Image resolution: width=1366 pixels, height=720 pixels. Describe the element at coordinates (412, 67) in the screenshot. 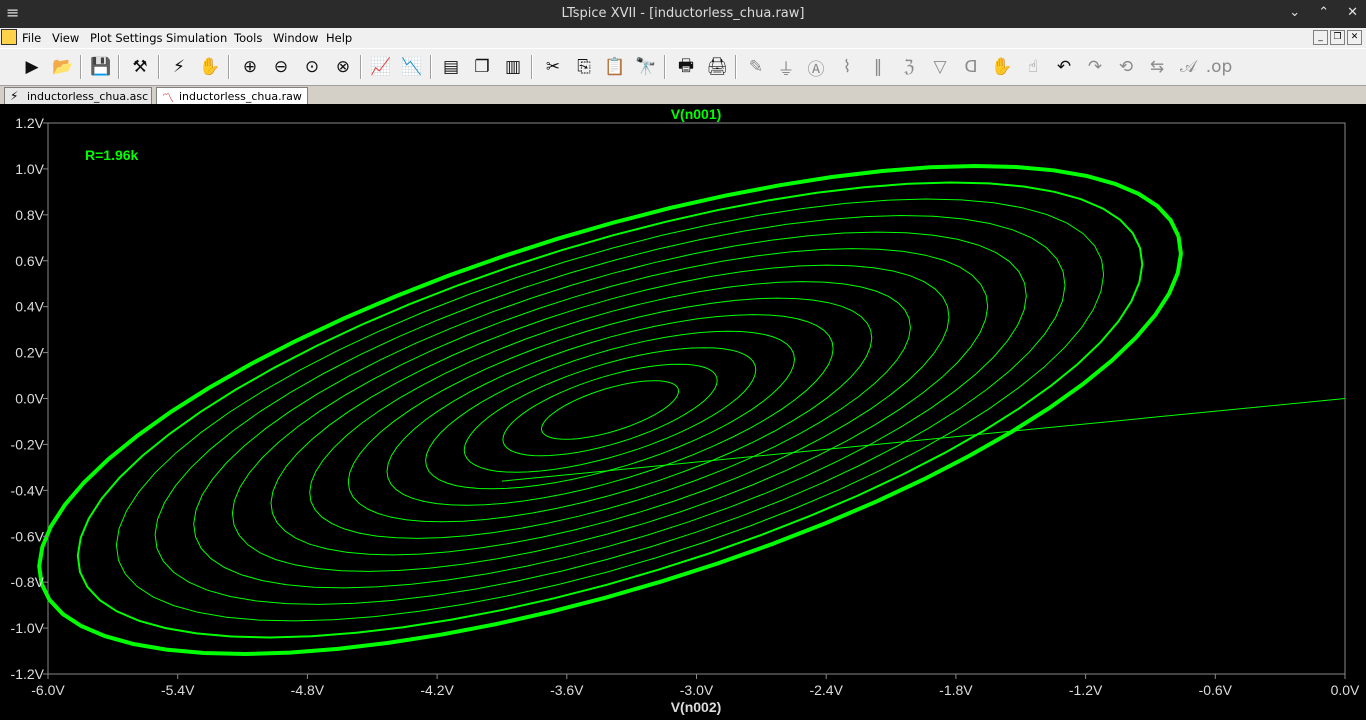

I see `add-trace-icon: 📉` at that location.